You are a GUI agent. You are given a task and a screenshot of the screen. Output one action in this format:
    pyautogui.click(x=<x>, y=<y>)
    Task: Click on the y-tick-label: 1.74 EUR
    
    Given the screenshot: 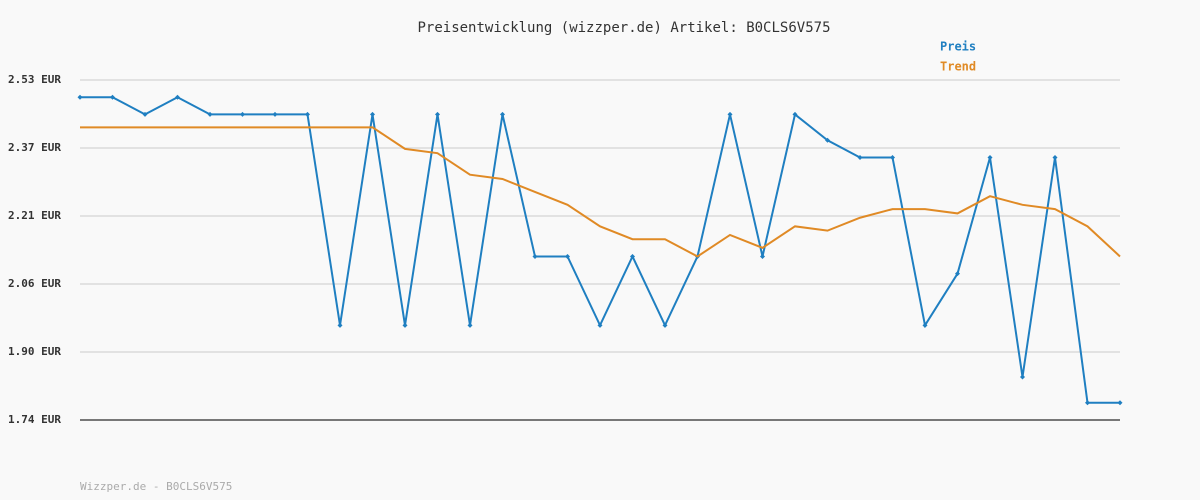 What is the action you would take?
    pyautogui.click(x=34, y=419)
    